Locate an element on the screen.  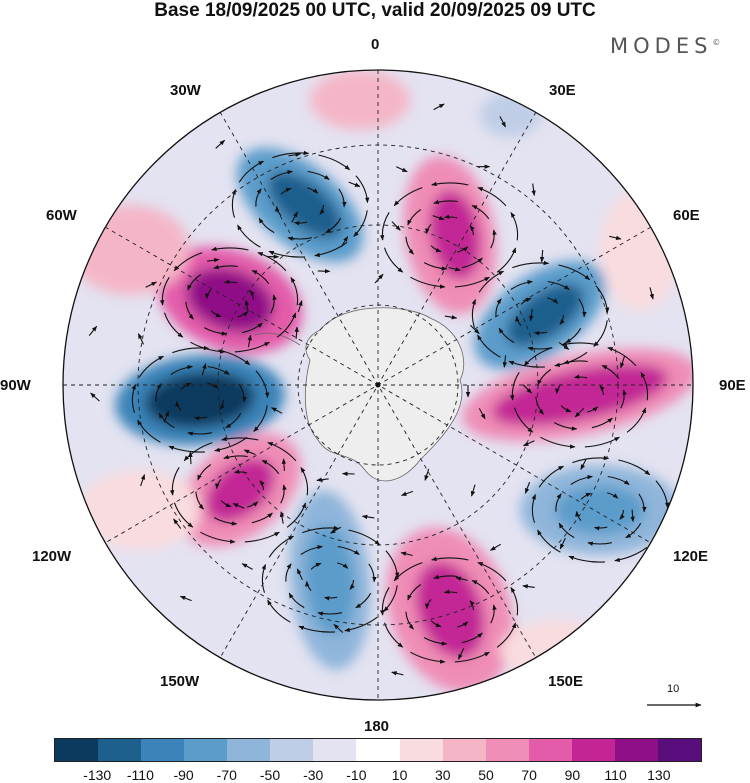
lon-label-30w: 30W is located at coordinates (185, 90).